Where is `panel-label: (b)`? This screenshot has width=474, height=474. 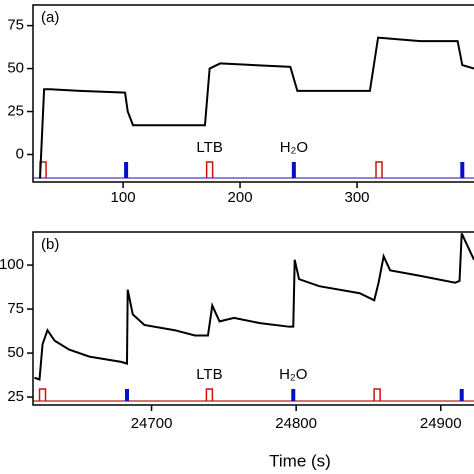
panel-label: (b) is located at coordinates (50, 244).